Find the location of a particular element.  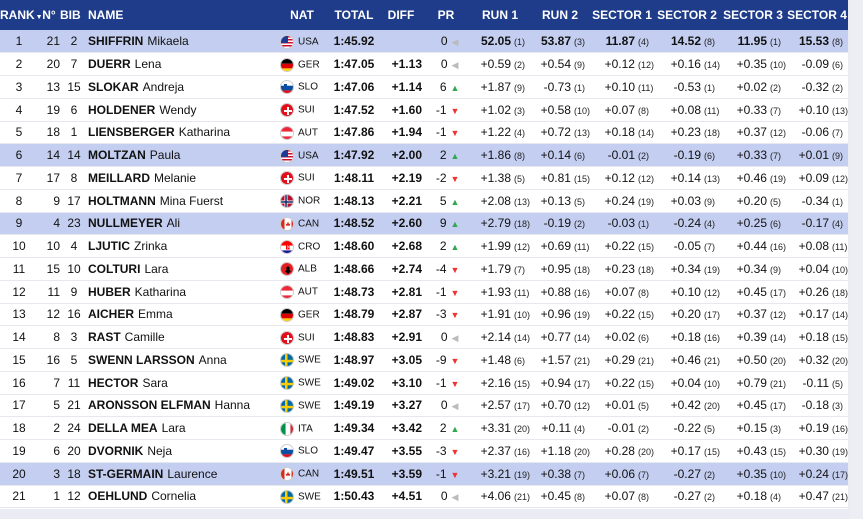

athlete-last-name: MEILLARD is located at coordinates (119, 177).